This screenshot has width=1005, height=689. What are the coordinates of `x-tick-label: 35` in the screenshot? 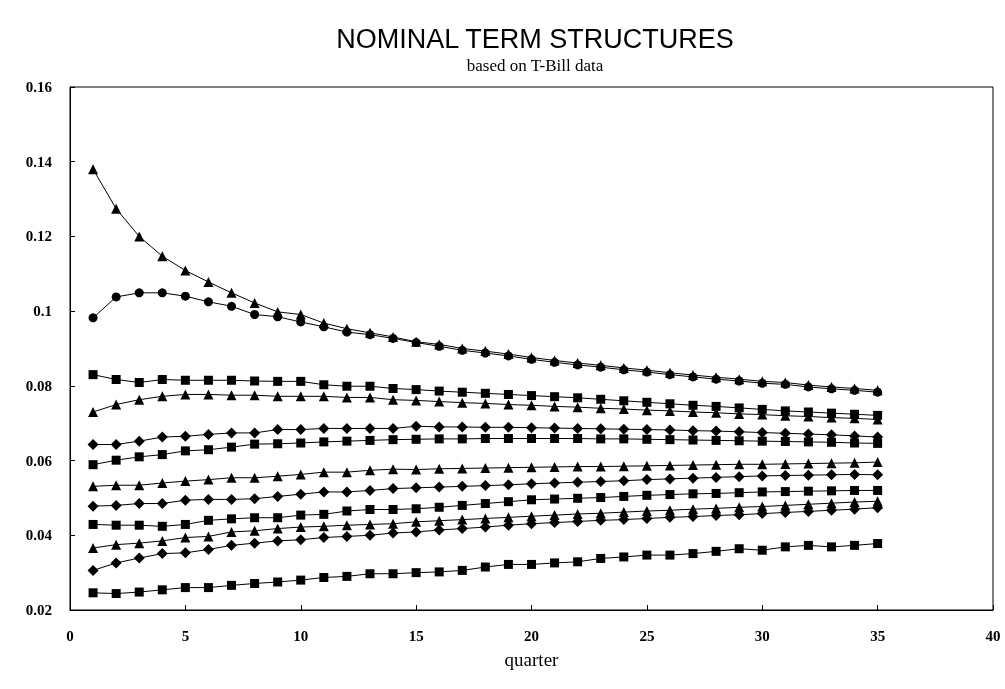 It's located at (878, 635).